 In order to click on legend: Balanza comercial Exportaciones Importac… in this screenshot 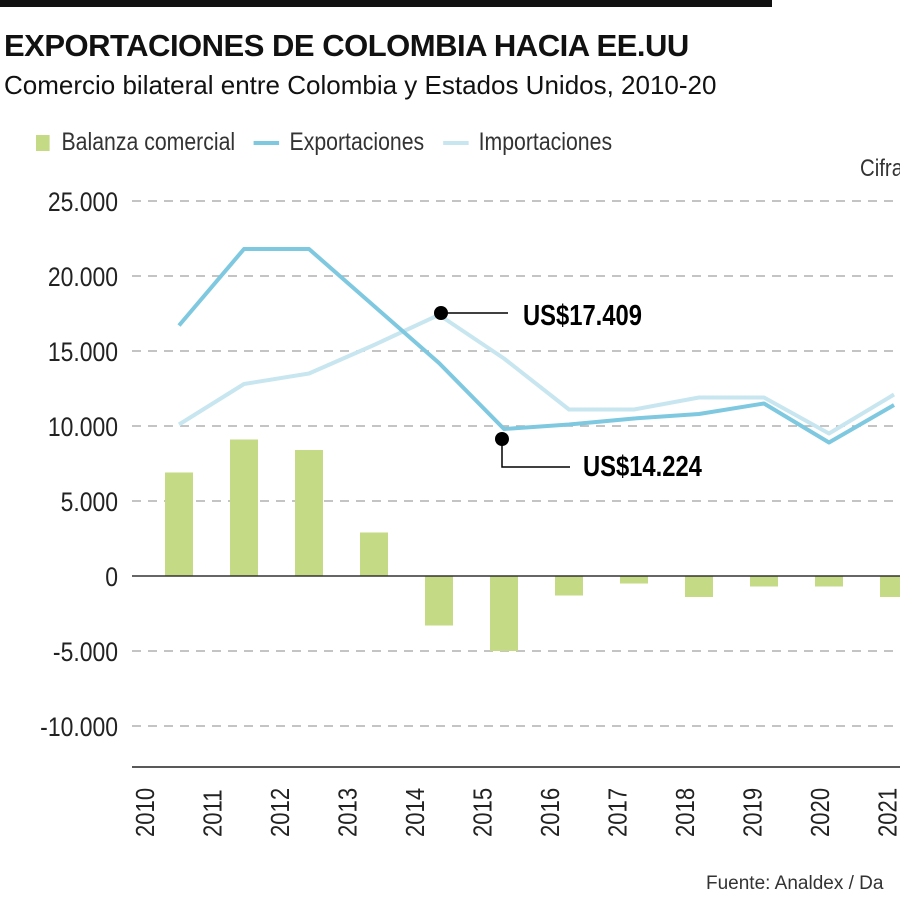, I will do `click(324, 142)`.